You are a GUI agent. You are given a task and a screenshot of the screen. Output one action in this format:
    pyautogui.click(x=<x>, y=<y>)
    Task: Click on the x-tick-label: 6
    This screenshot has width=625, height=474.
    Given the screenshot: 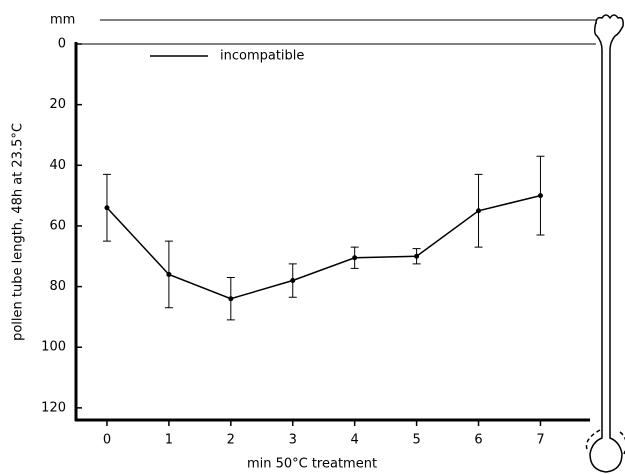 What is the action you would take?
    pyautogui.click(x=478, y=440)
    